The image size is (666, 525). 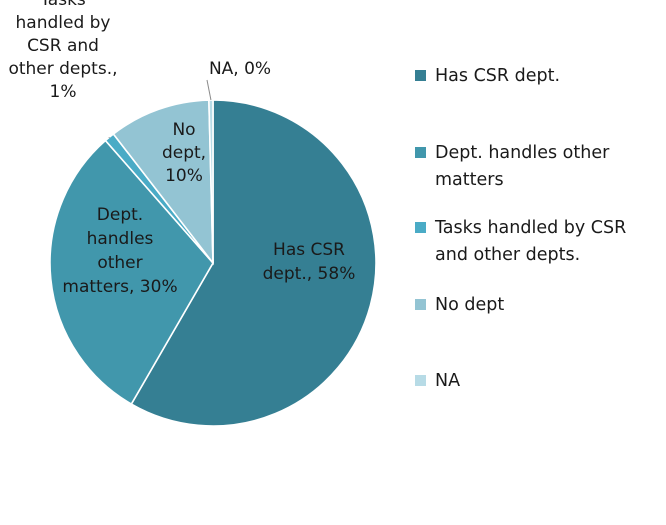 What do you see at coordinates (530, 241) in the screenshot?
I see `legend-label-tasks-handled-by-csr-and-other-depts: Tasks handled by CSR and other depts.` at bounding box center [530, 241].